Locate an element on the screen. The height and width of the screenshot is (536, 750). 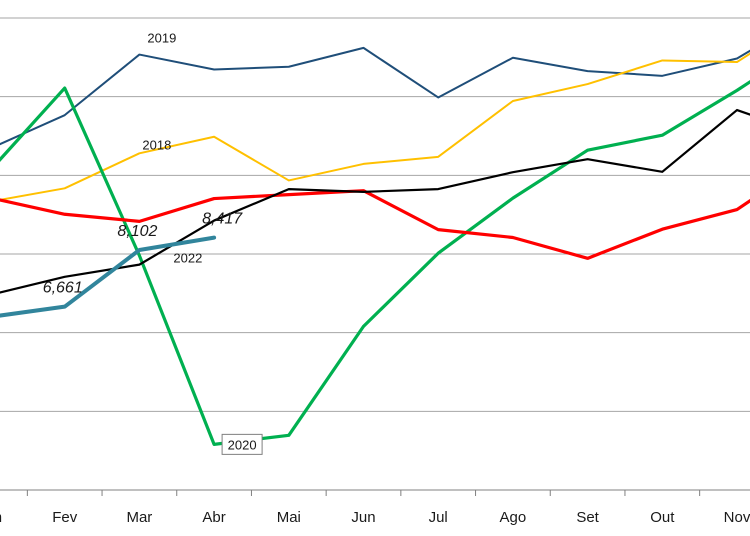
series-label-2019: 2019 is located at coordinates (161, 38).